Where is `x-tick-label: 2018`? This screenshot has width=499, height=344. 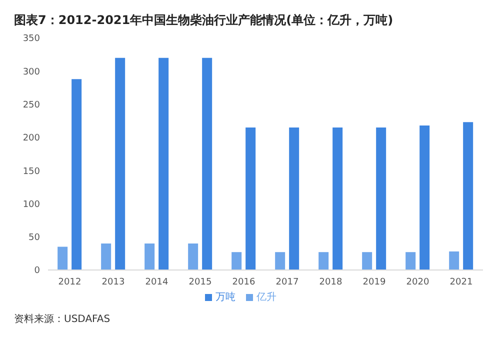 x-tick-label: 2018 is located at coordinates (330, 282).